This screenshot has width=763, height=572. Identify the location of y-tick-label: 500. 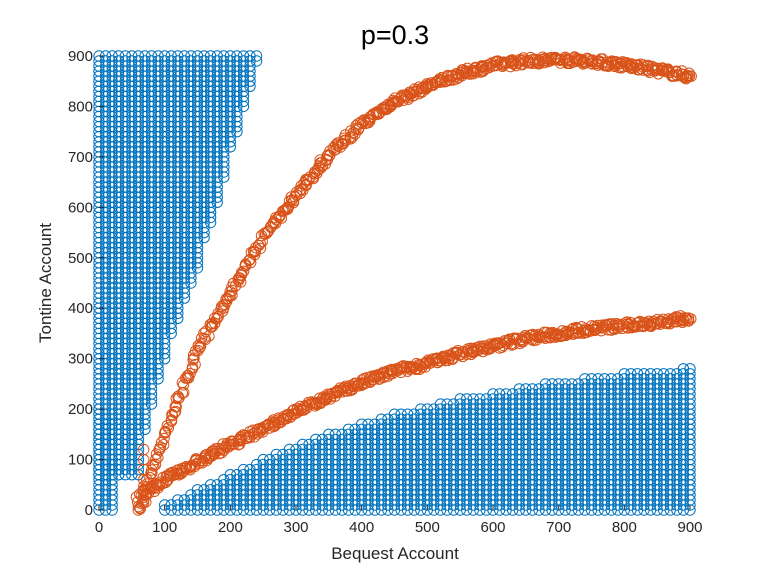
(80, 258).